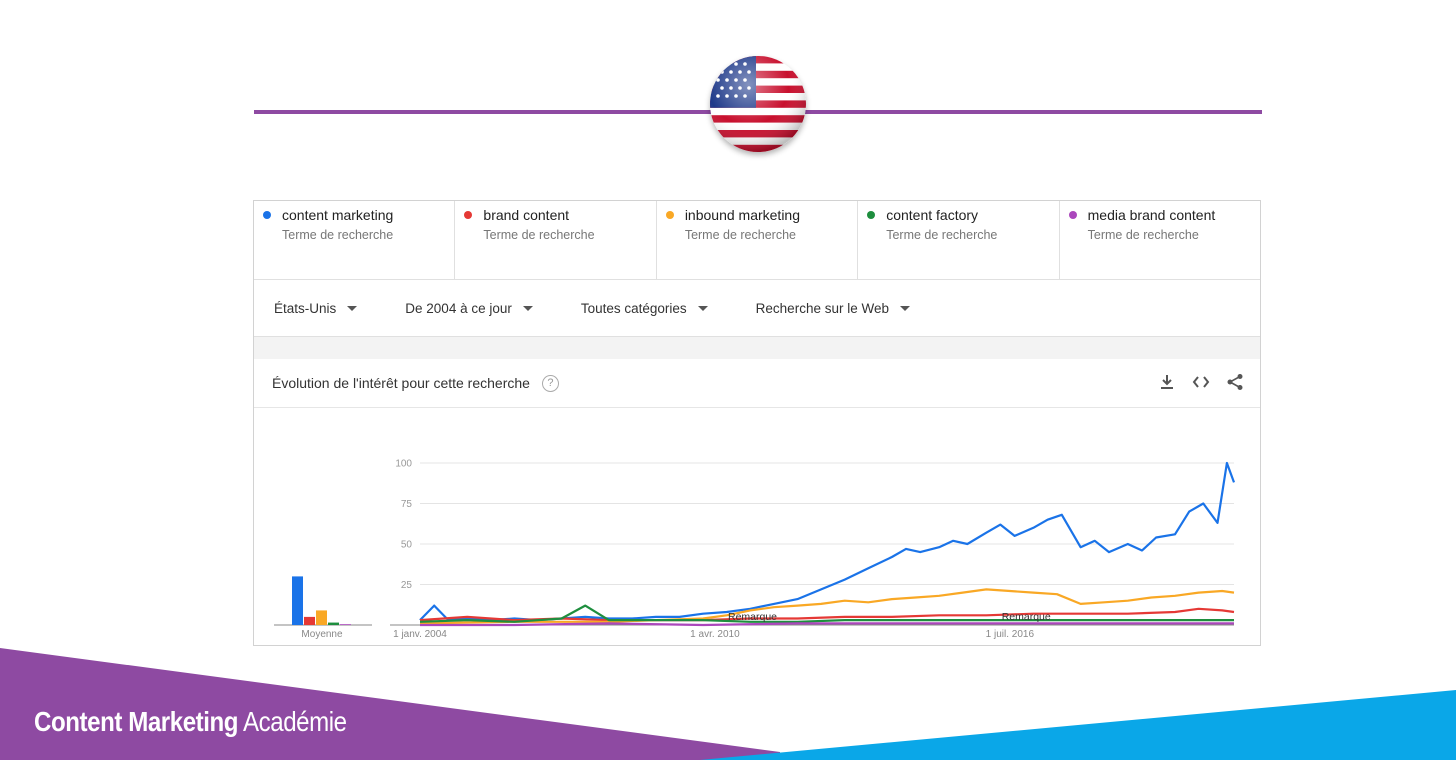 This screenshot has width=1456, height=760. I want to click on series-line-media-brand-content, so click(827, 624).